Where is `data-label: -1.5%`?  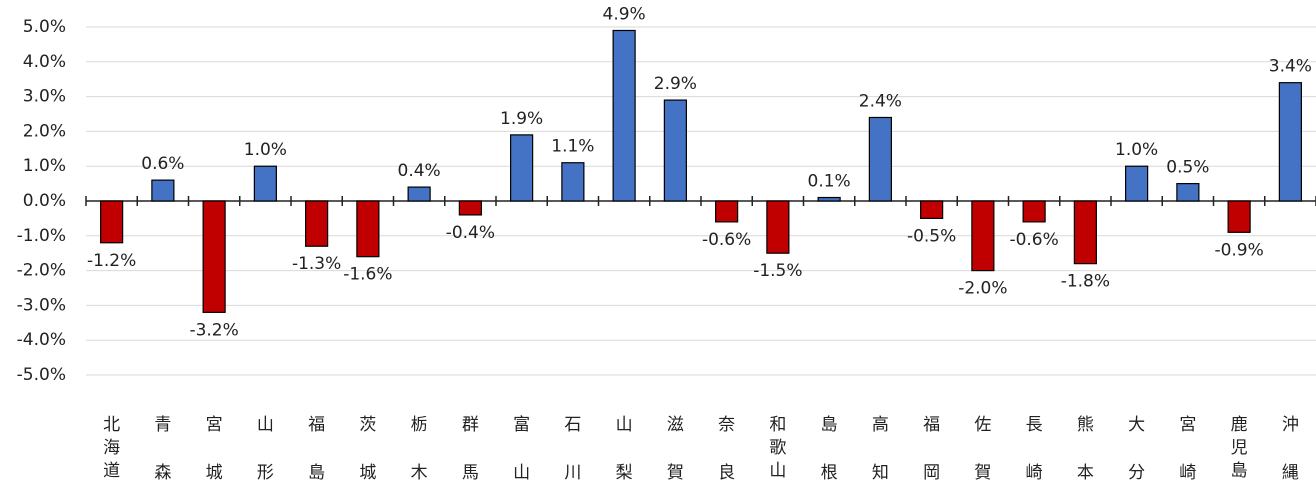
data-label: -1.5% is located at coordinates (777, 271).